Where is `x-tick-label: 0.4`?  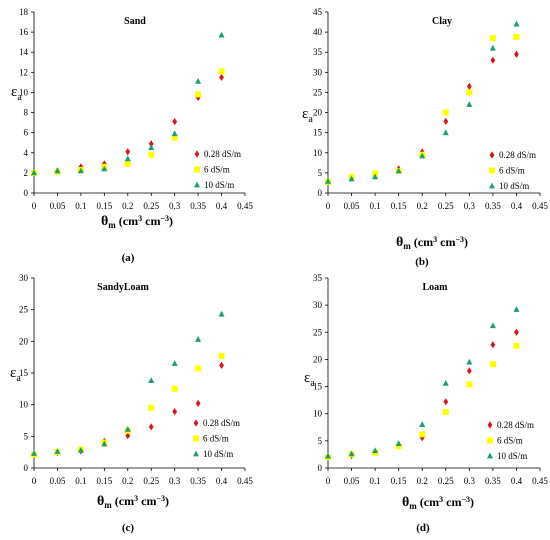
x-tick-label: 0.4 is located at coordinates (517, 481).